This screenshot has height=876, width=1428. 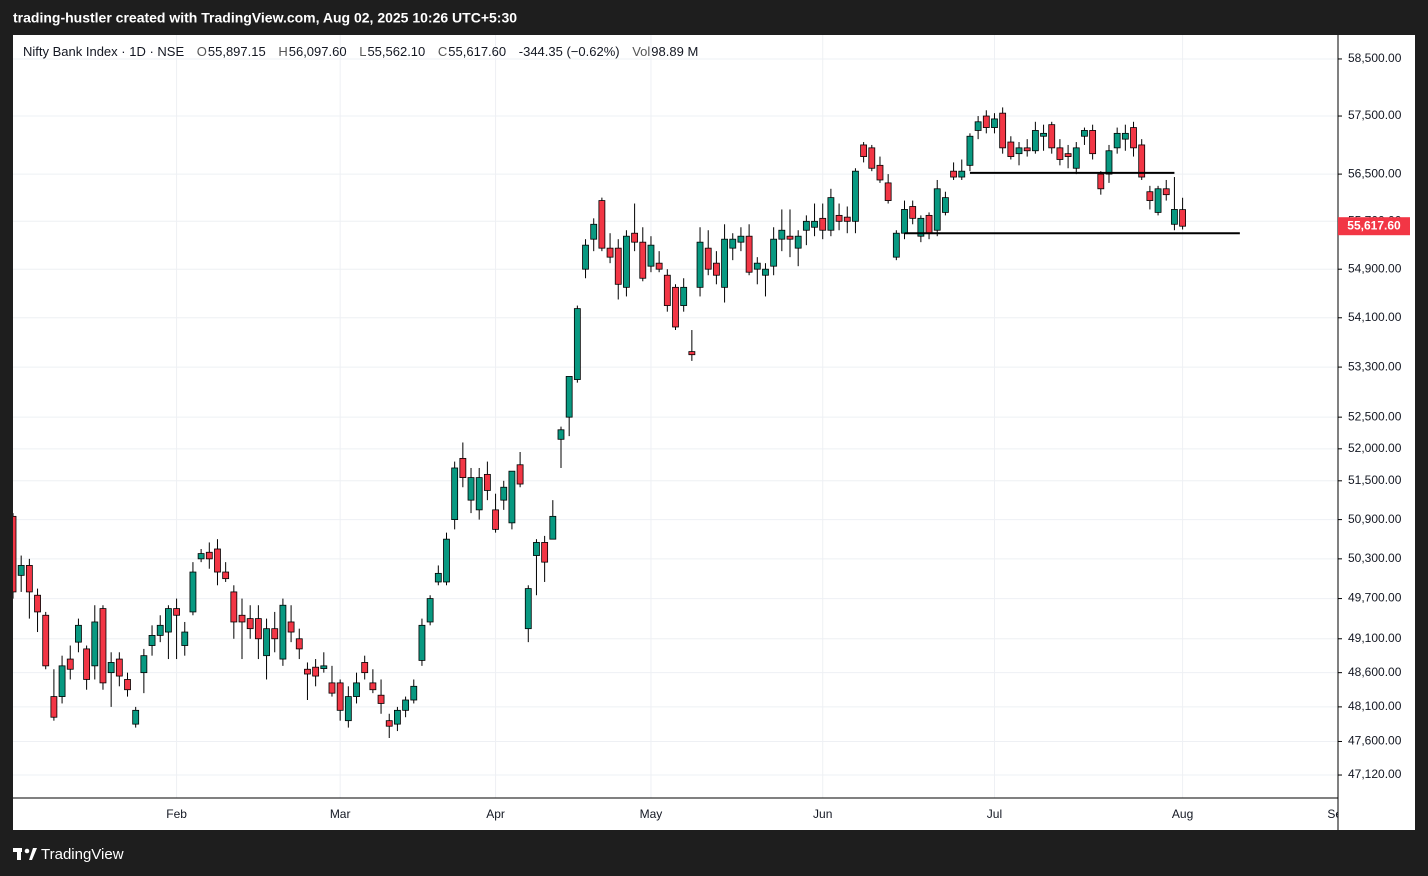 I want to click on x-tick-label: Jul, so click(x=994, y=814).